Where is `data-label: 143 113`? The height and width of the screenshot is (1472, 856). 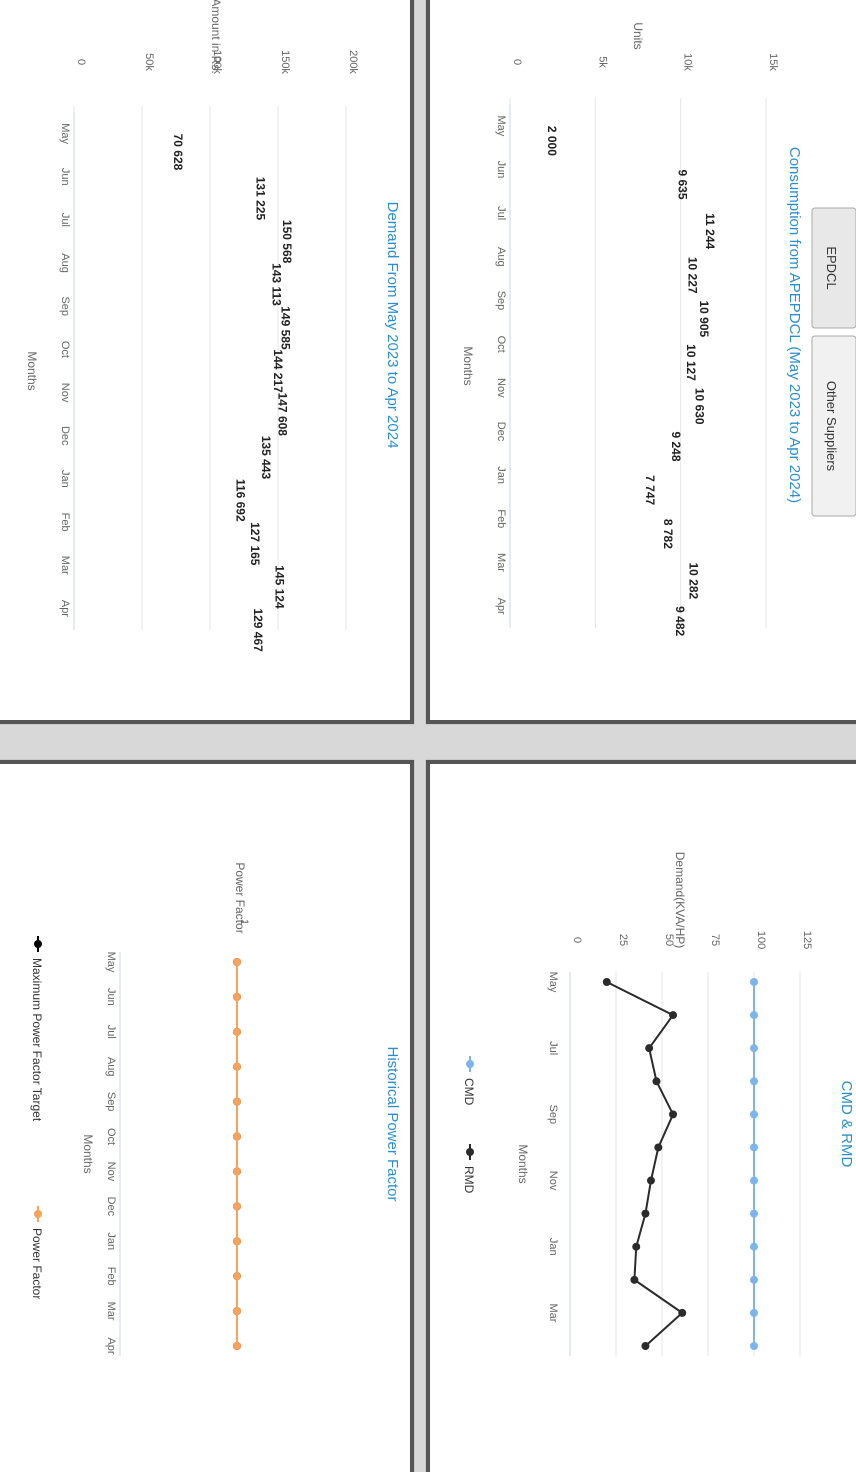 data-label: 143 113 is located at coordinates (277, 284).